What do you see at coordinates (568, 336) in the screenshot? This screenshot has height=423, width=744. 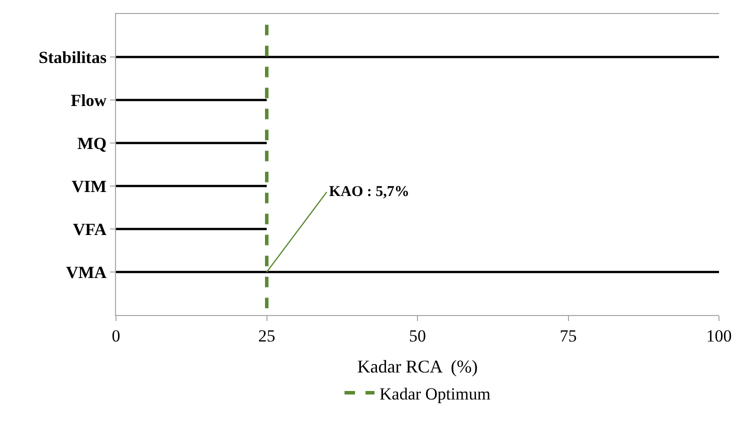 I see `x-tick-label: 75` at bounding box center [568, 336].